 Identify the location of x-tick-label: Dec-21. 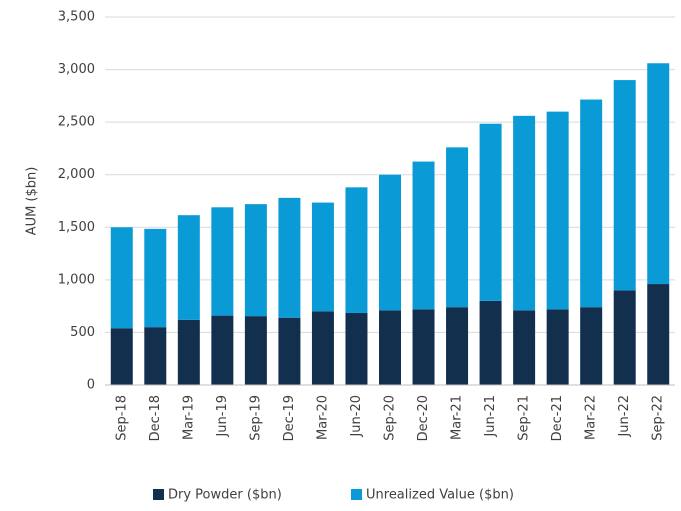
(557, 418).